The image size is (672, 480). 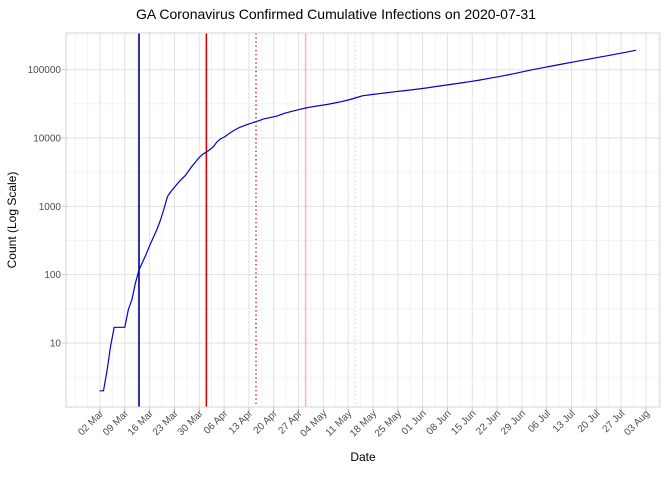 I want to click on x-tick-label: 13 Jul, so click(x=564, y=421).